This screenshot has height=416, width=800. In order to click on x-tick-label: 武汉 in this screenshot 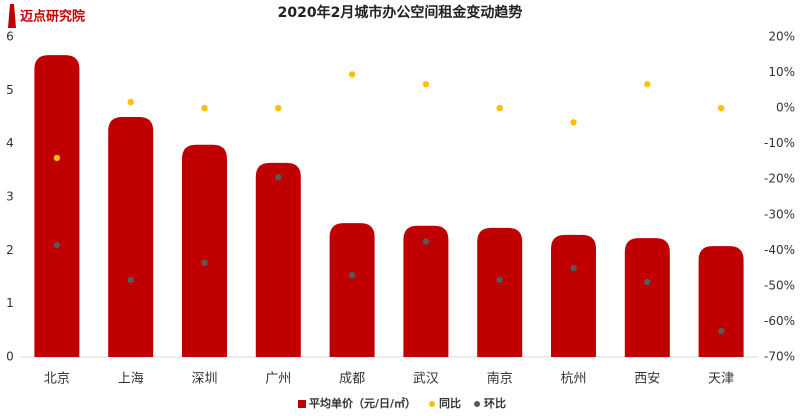, I will do `click(426, 379)`.